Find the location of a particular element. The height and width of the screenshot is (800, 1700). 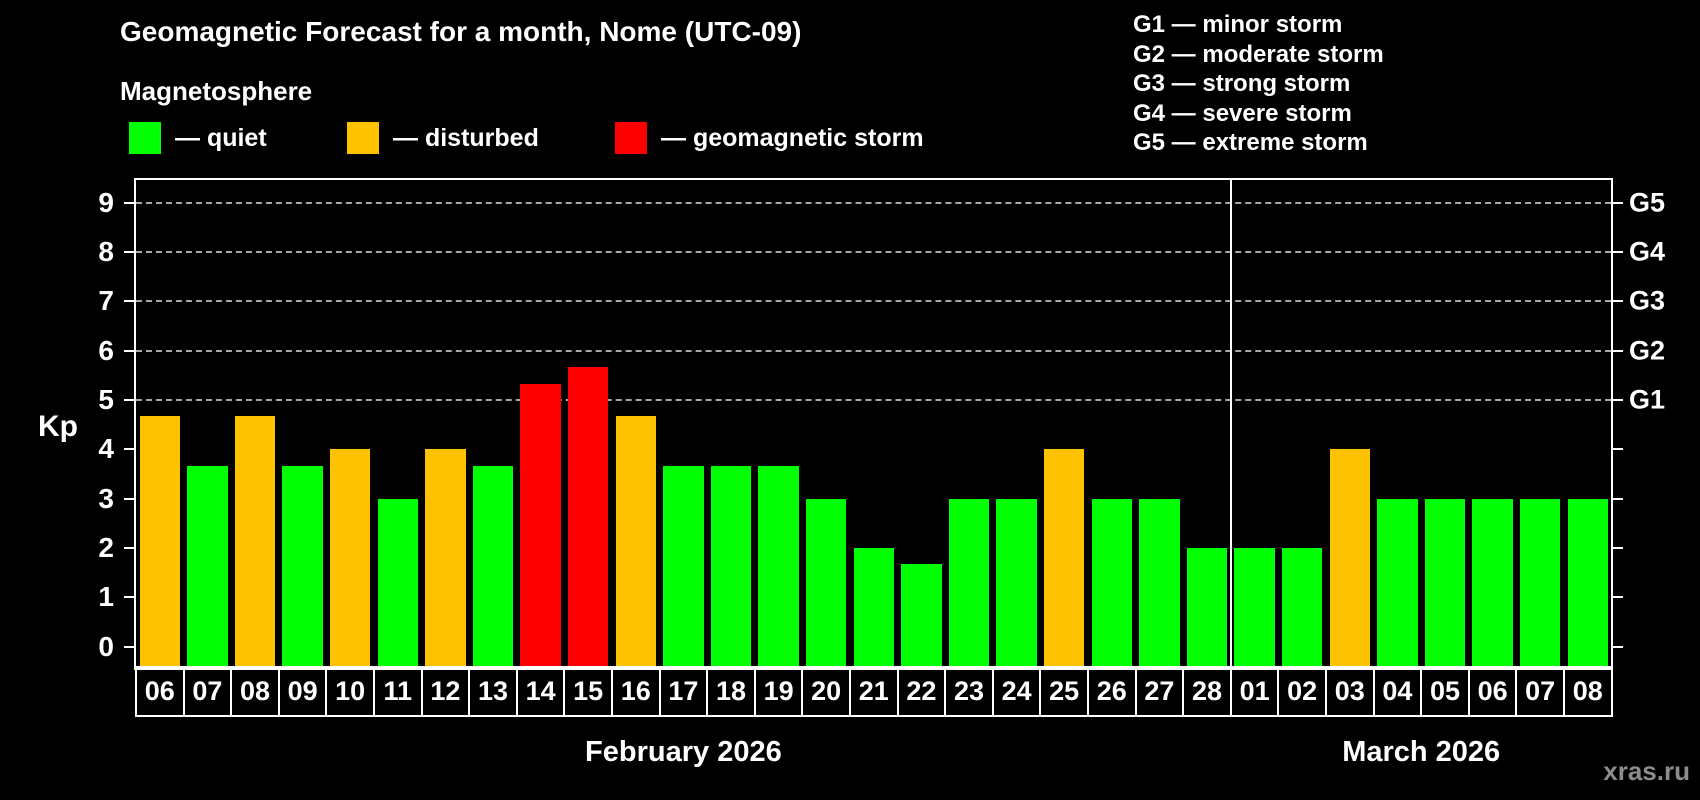

y-axis-tick-label: 1 is located at coordinates (106, 597).